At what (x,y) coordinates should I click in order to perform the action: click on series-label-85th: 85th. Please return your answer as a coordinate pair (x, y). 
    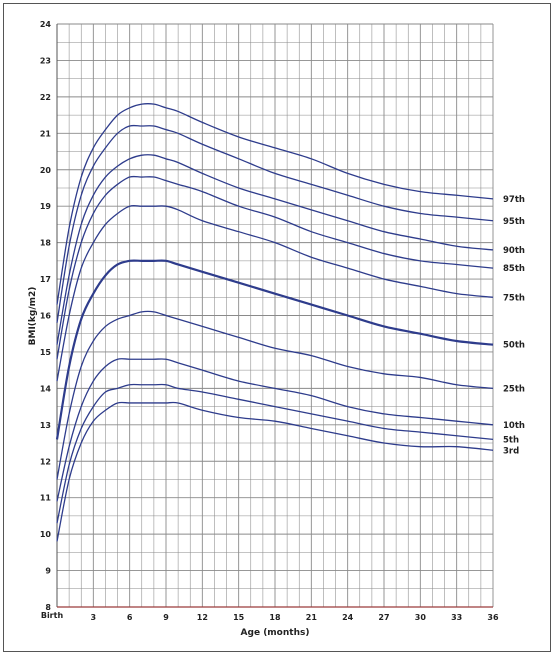
    Looking at the image, I should click on (514, 269).